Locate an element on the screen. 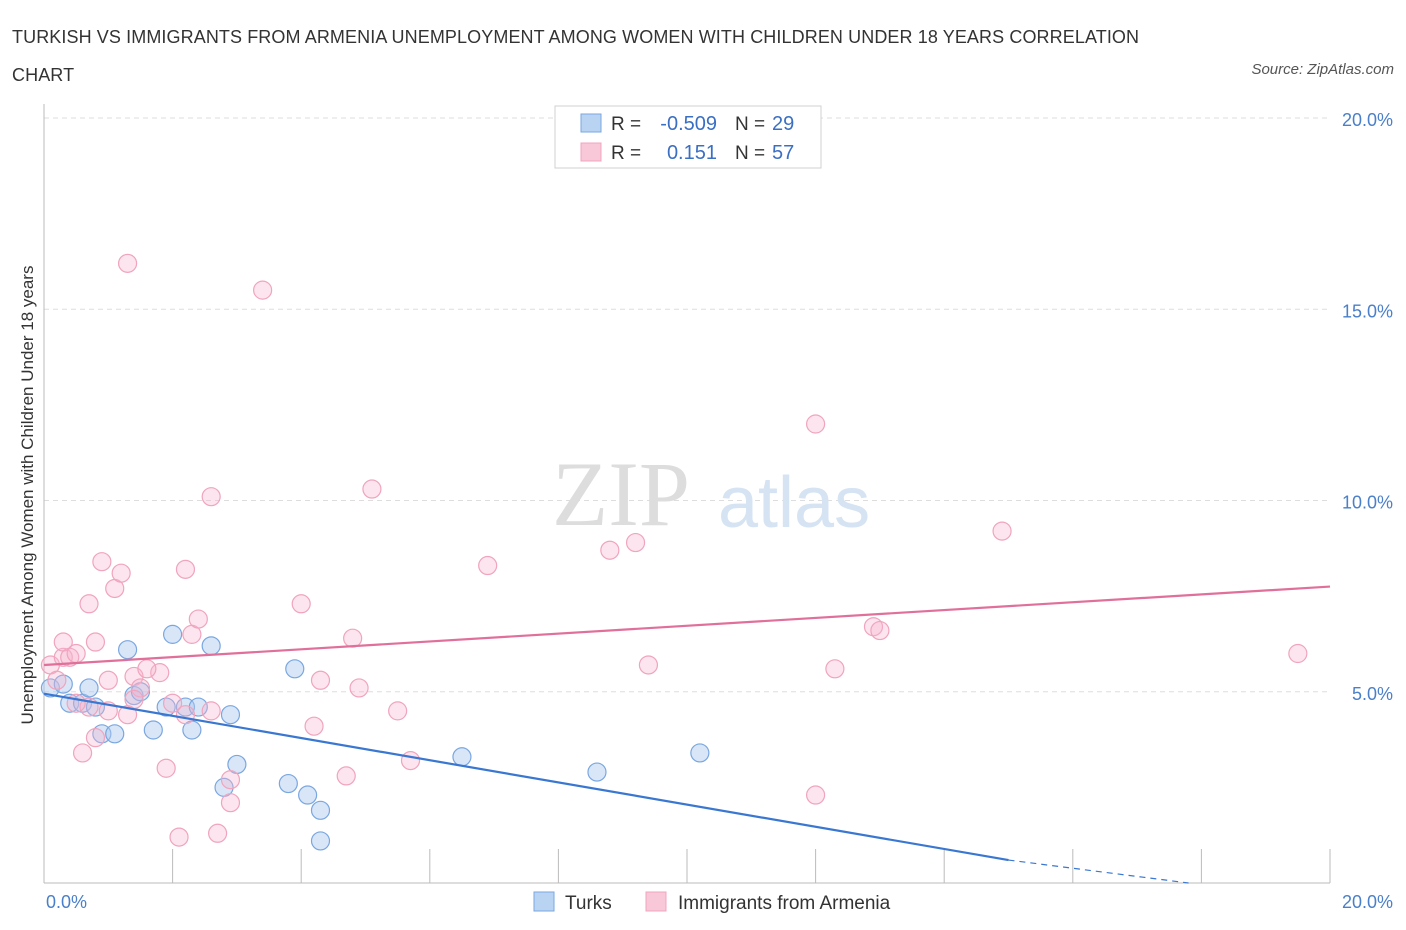 The height and width of the screenshot is (930, 1406). legend-swatch-turks is located at coordinates (591, 123).